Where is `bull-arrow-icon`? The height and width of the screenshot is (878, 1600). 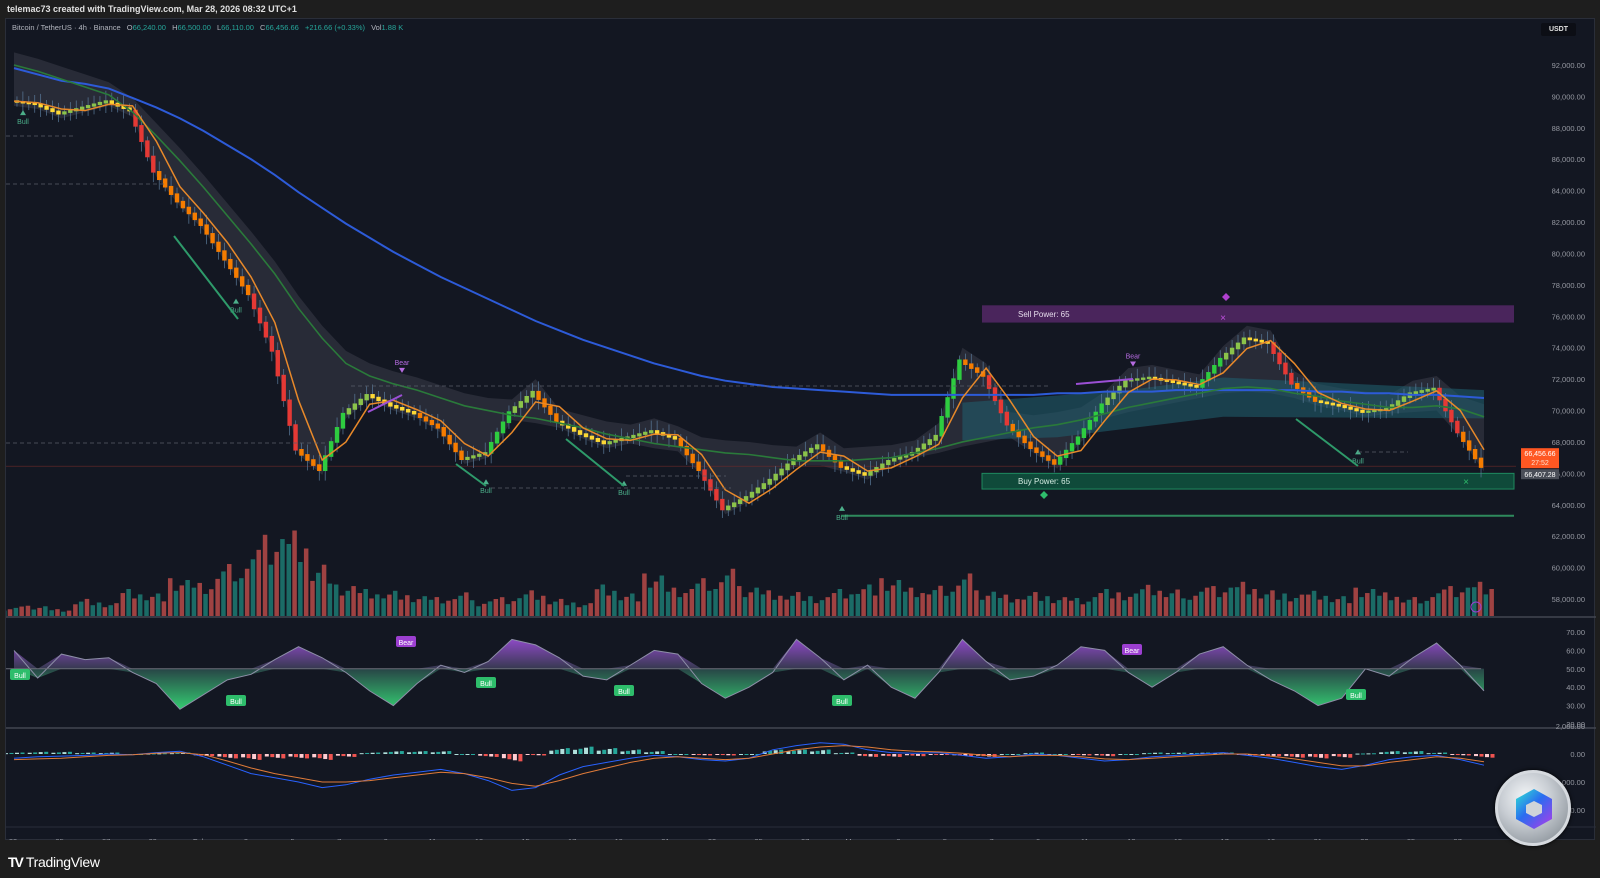 bull-arrow-icon is located at coordinates (486, 482).